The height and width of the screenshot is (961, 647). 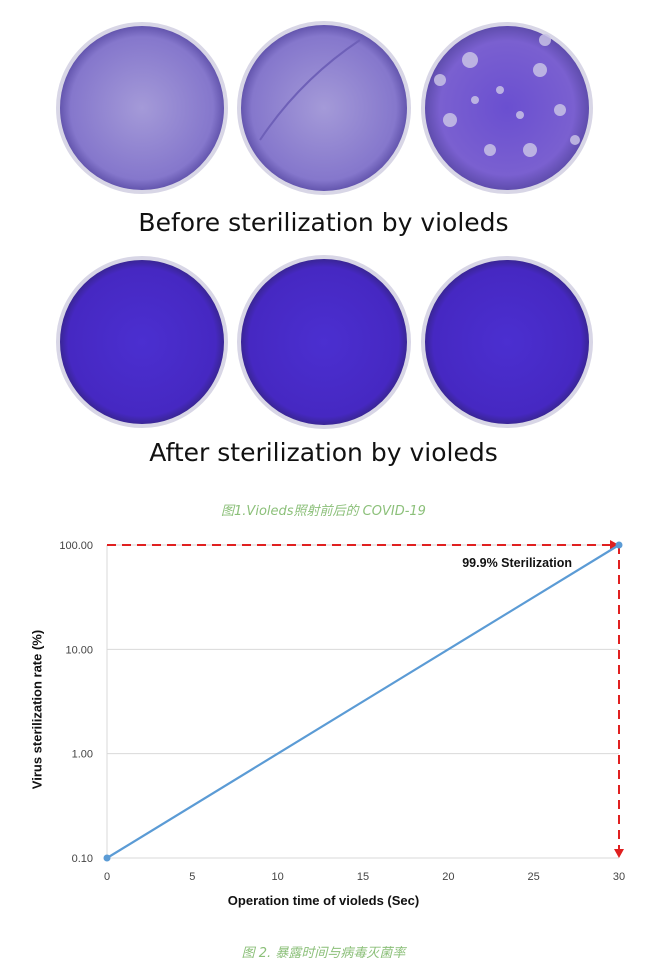 What do you see at coordinates (278, 877) in the screenshot?
I see `x-tick-label: 10` at bounding box center [278, 877].